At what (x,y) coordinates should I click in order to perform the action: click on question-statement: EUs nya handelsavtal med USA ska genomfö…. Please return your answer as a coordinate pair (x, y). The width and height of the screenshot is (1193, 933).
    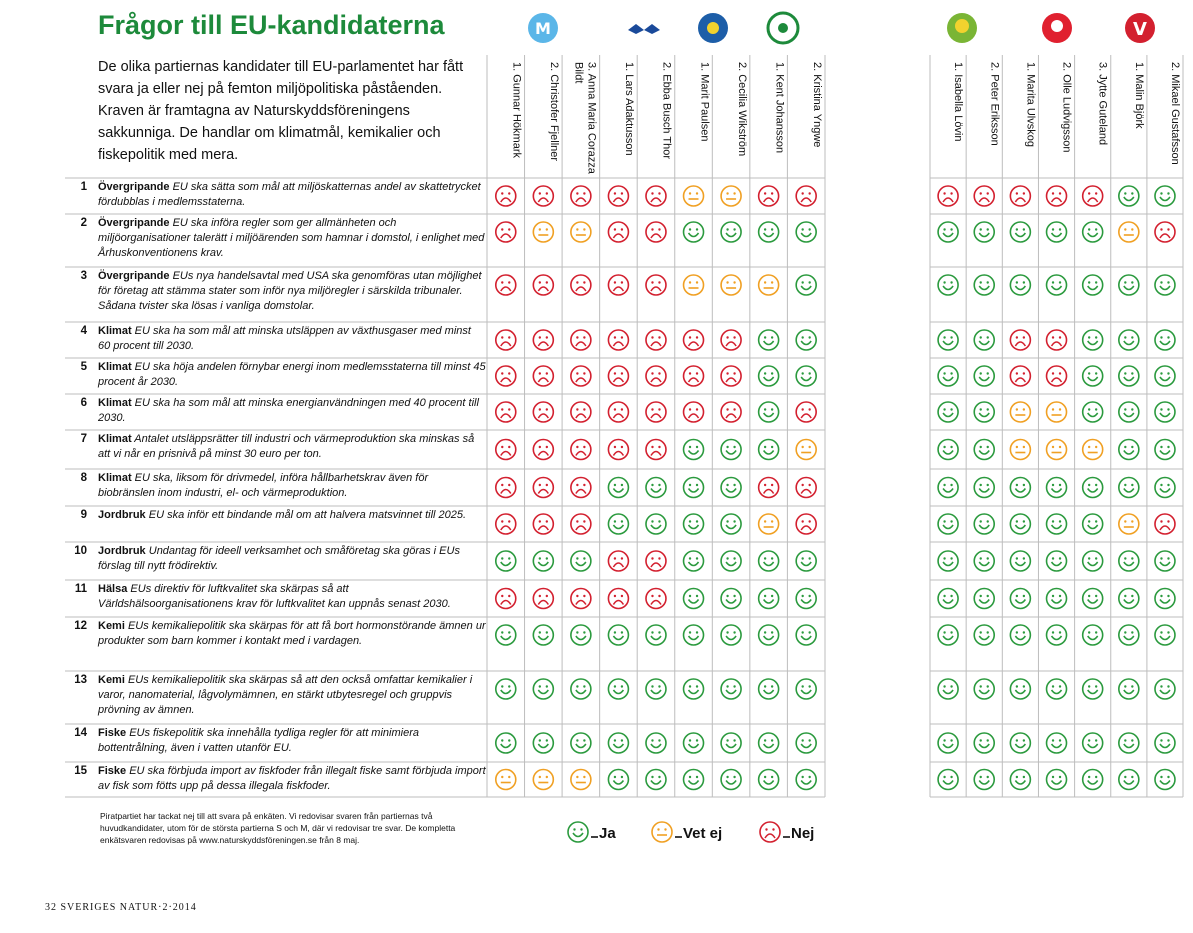
    Looking at the image, I should click on (290, 291).